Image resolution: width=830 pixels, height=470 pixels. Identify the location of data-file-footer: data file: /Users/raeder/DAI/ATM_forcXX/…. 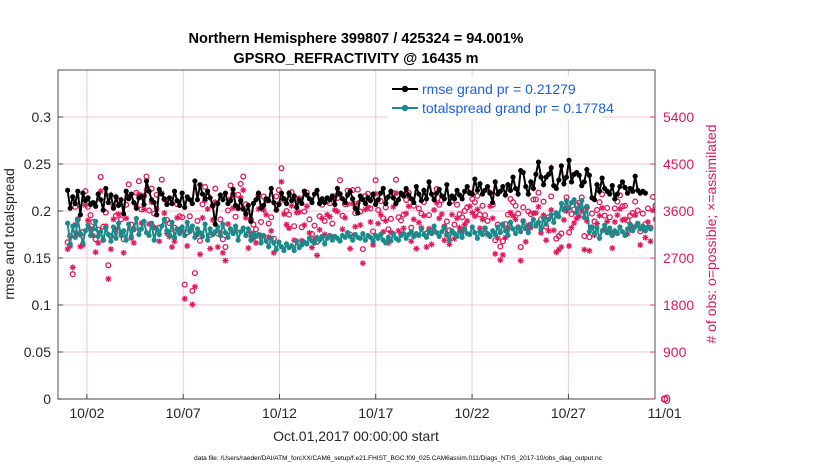
(398, 458).